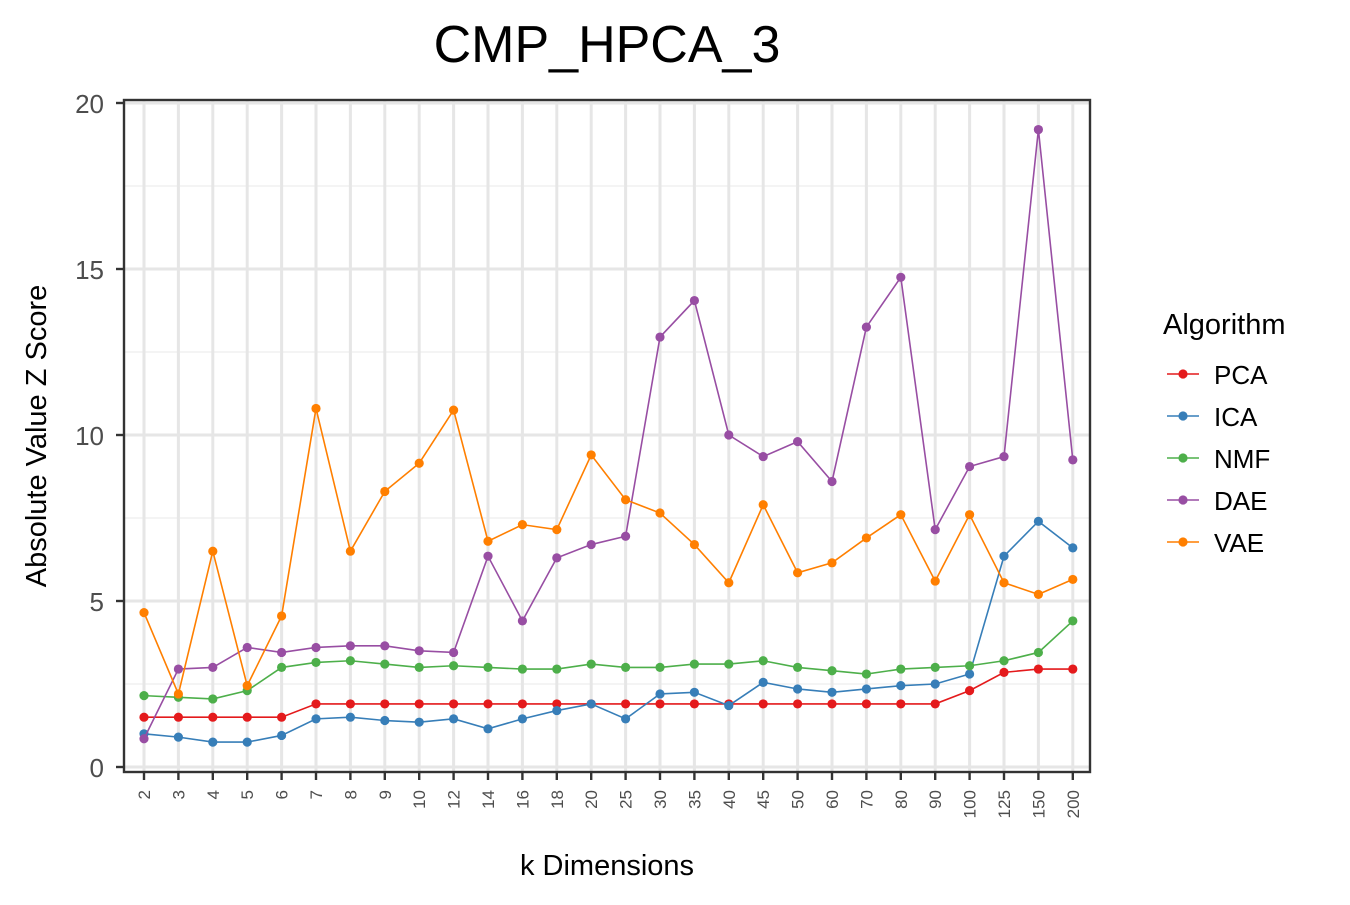 This screenshot has height=905, width=1350. What do you see at coordinates (557, 799) in the screenshot?
I see `x-tick-label: 18` at bounding box center [557, 799].